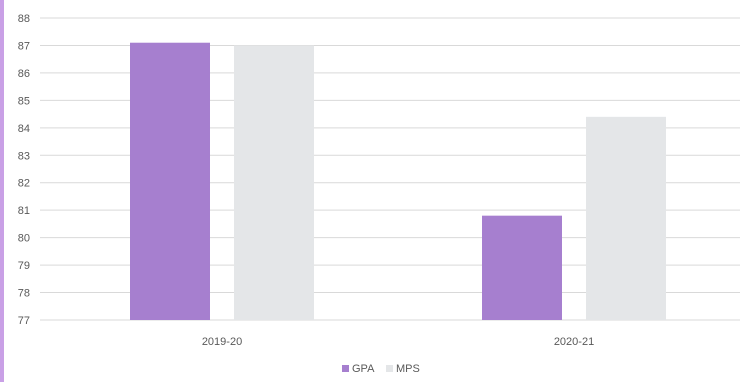 This screenshot has height=382, width=749. I want to click on legend-label-gpa: GPA, so click(363, 369).